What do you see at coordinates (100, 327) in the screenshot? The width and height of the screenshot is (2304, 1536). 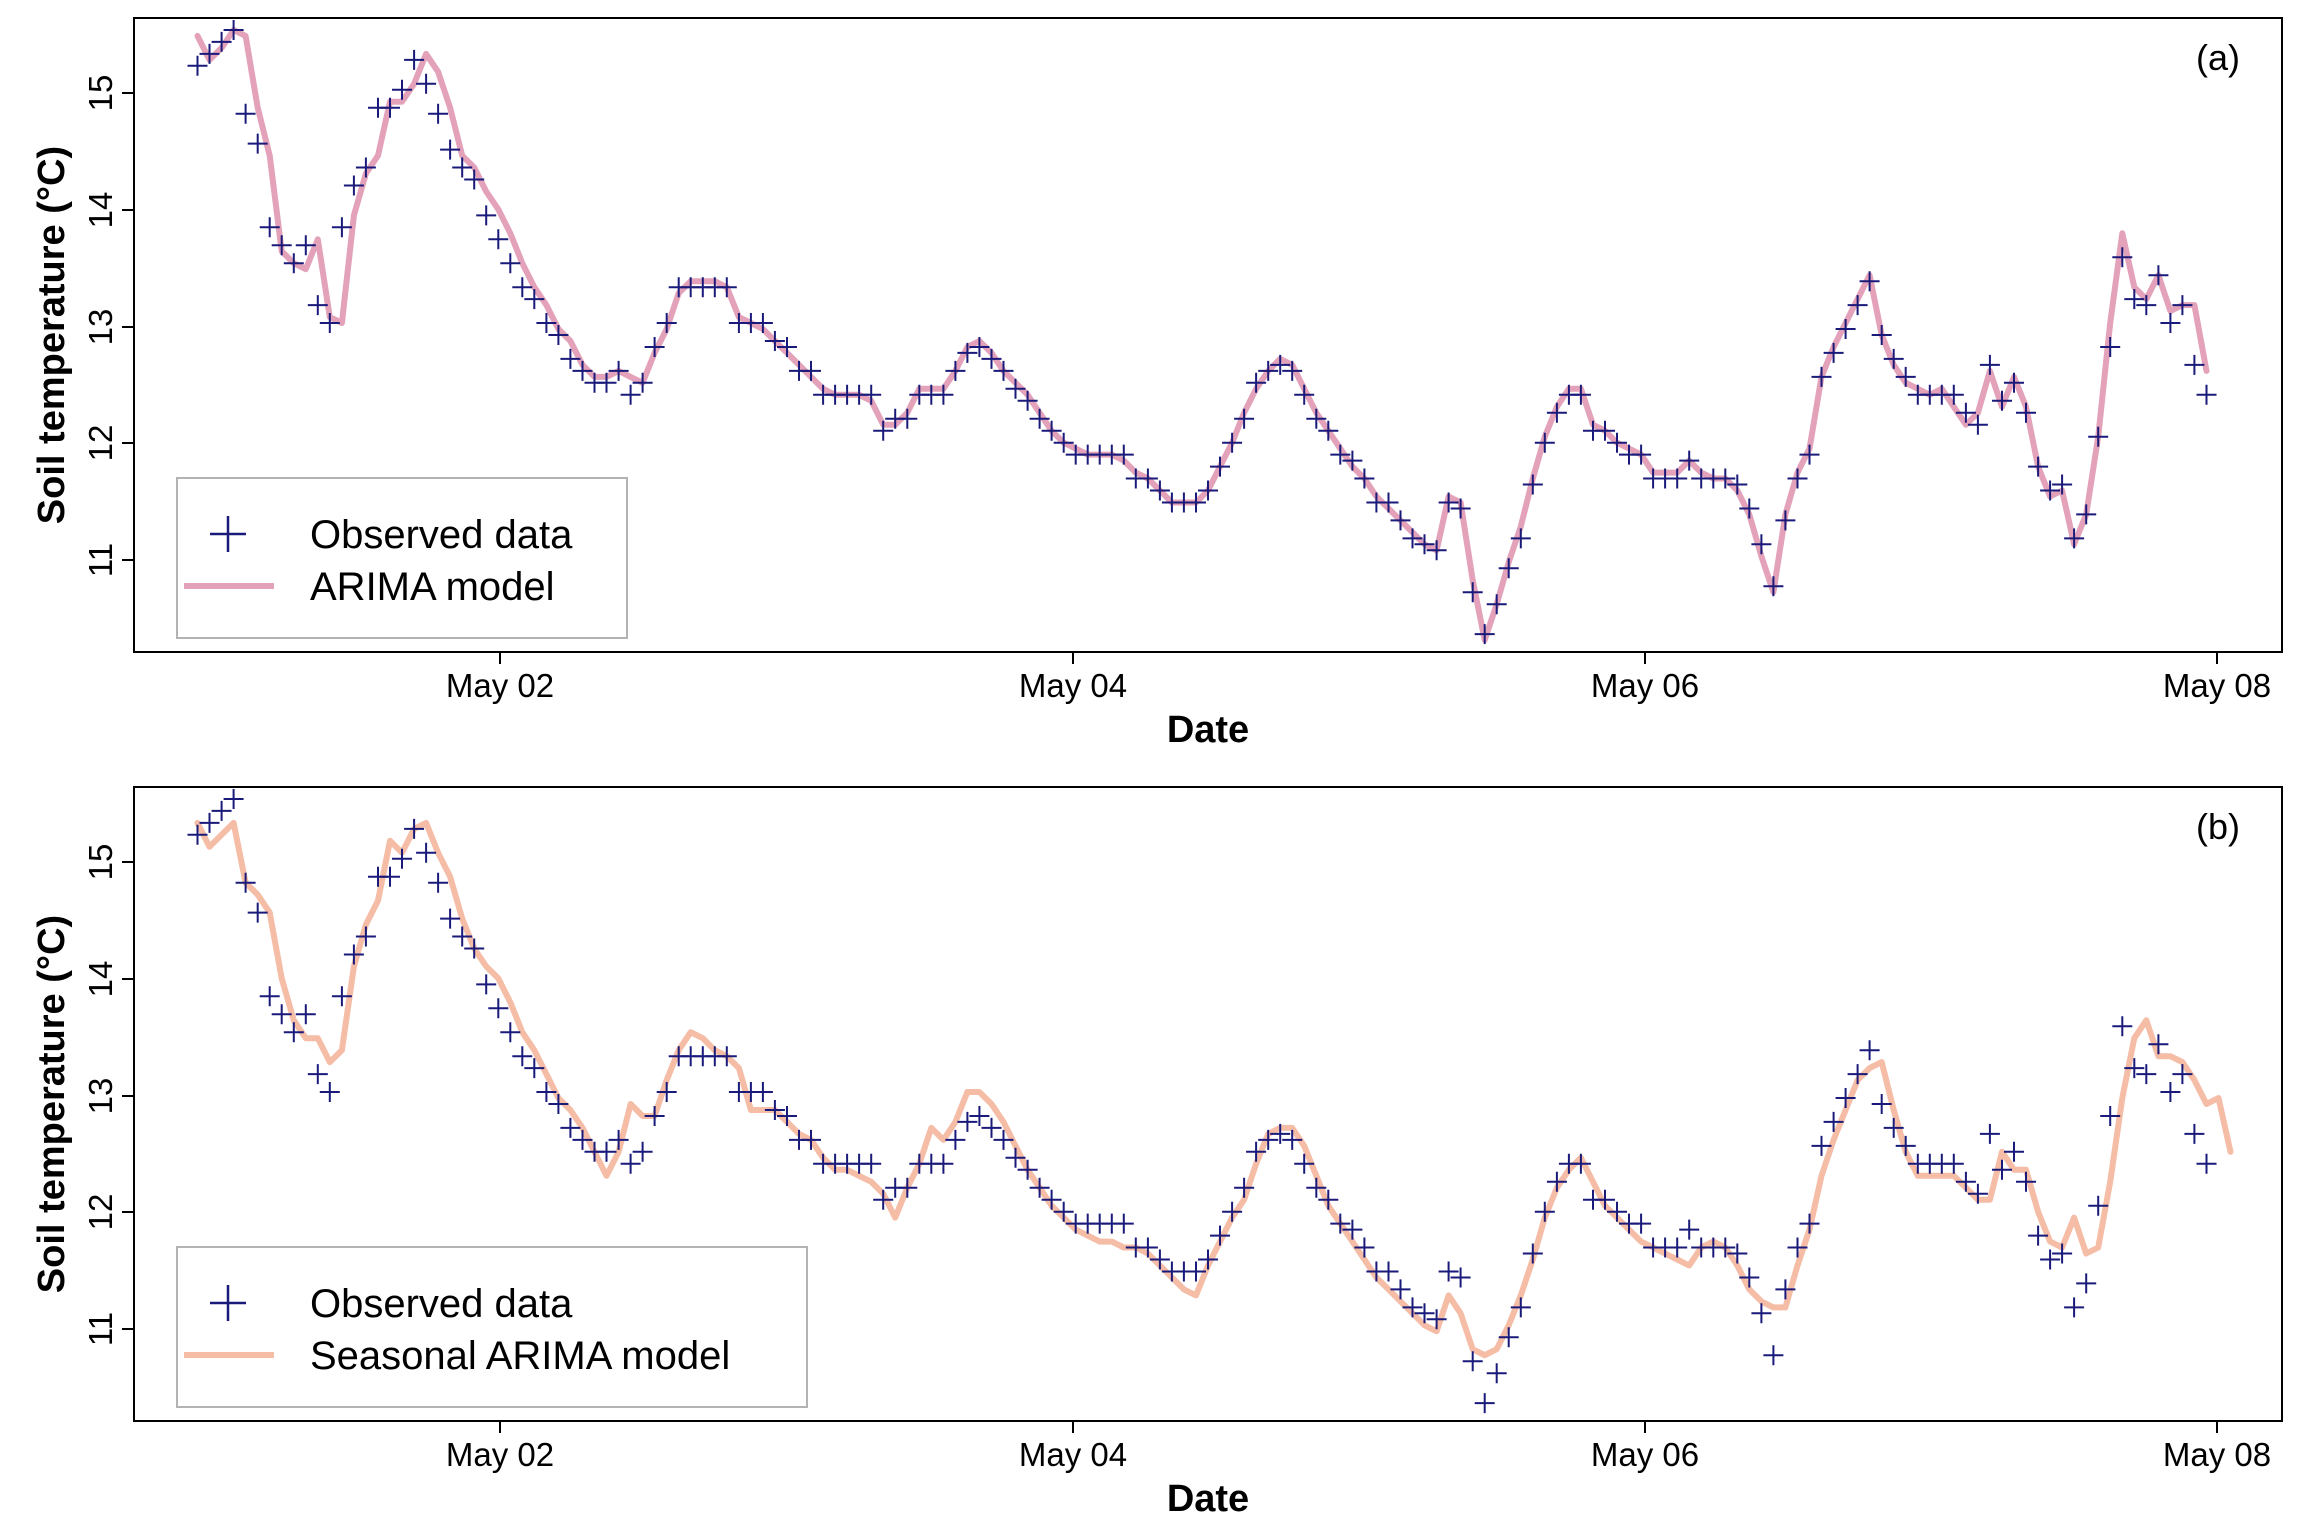 I see `y-tick-label: 13` at bounding box center [100, 327].